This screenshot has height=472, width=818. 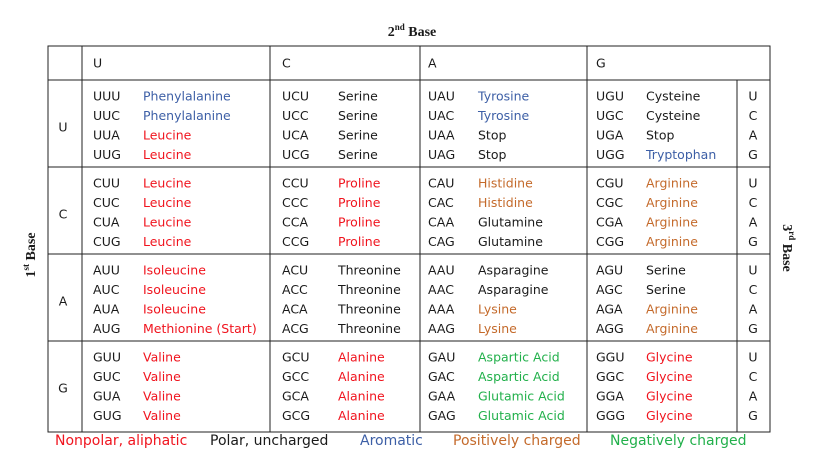 What do you see at coordinates (517, 441) in the screenshot?
I see `legend-item: Positively charged` at bounding box center [517, 441].